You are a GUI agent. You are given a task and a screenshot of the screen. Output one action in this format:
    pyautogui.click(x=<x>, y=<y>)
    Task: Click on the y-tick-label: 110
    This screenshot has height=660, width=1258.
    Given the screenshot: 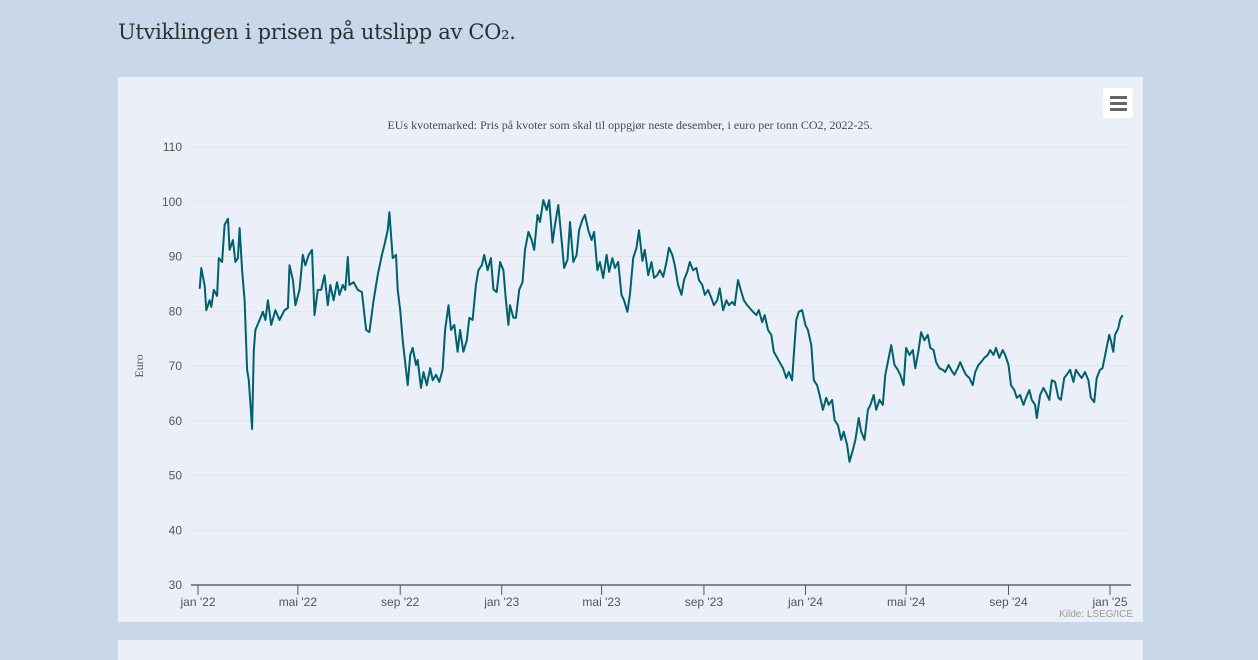 What is the action you would take?
    pyautogui.click(x=172, y=147)
    